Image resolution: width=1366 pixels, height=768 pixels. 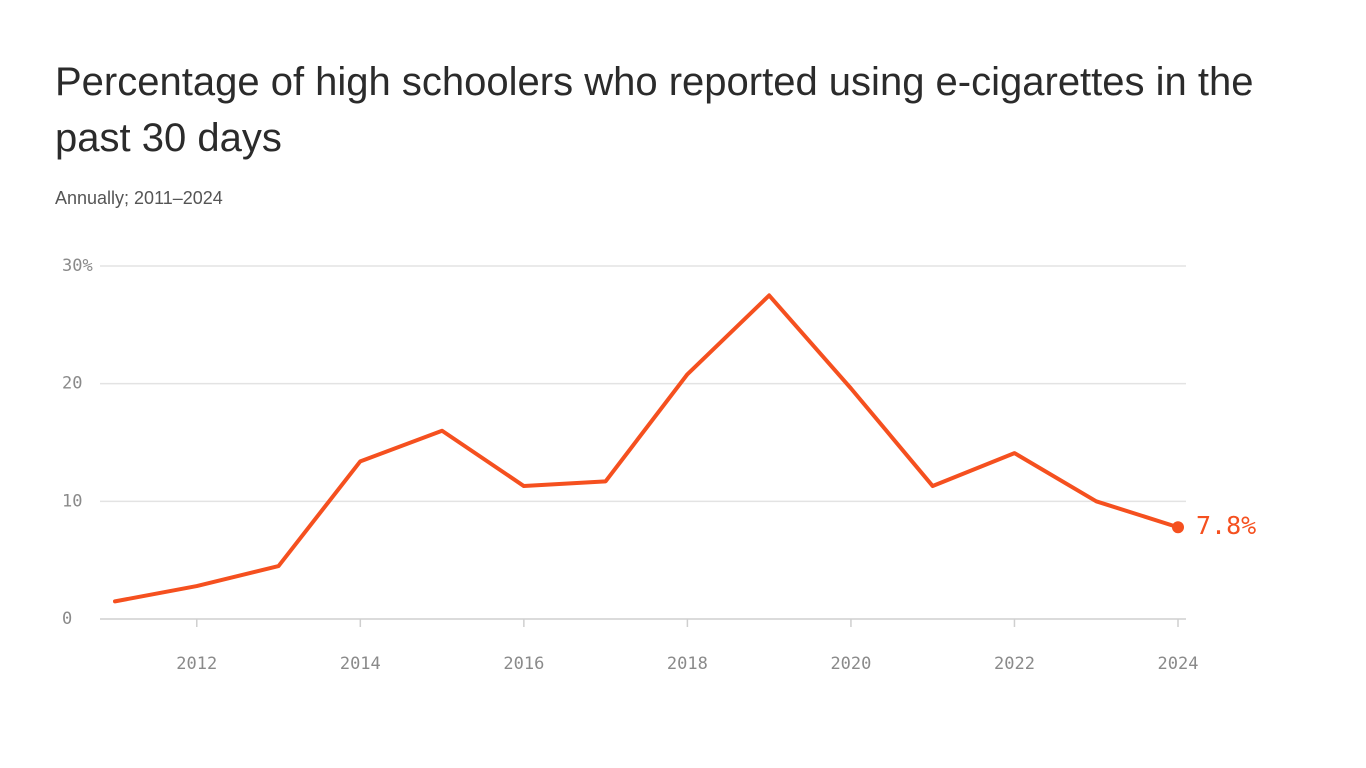 I want to click on chart-subtitle: Annually; 2011–2024, so click(x=139, y=198).